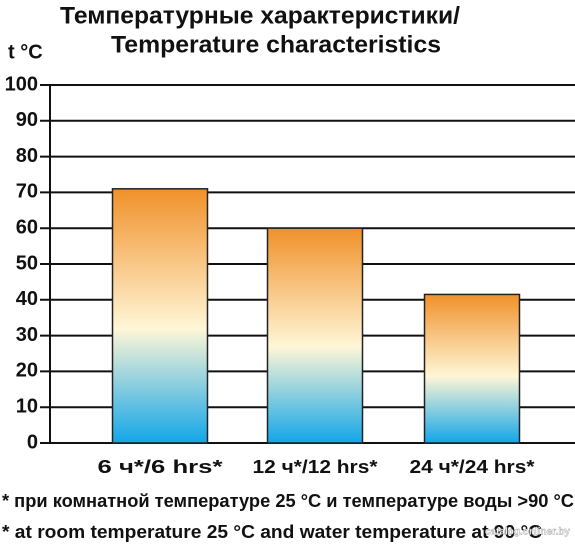  I want to click on y-tick-label: 90, so click(27, 120).